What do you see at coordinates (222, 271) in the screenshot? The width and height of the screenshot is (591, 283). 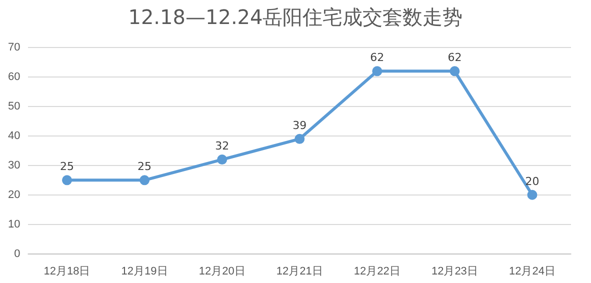 I see `x-tick-label: 12月20日` at bounding box center [222, 271].